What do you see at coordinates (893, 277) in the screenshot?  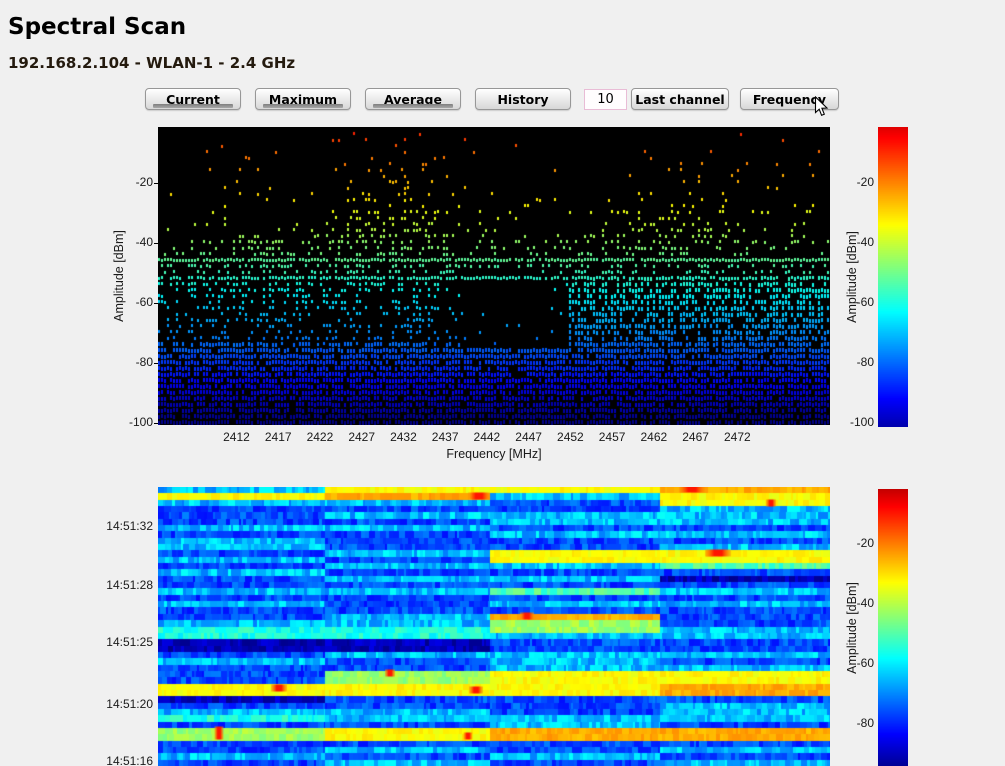 I see `amplitude-colorbar-top` at bounding box center [893, 277].